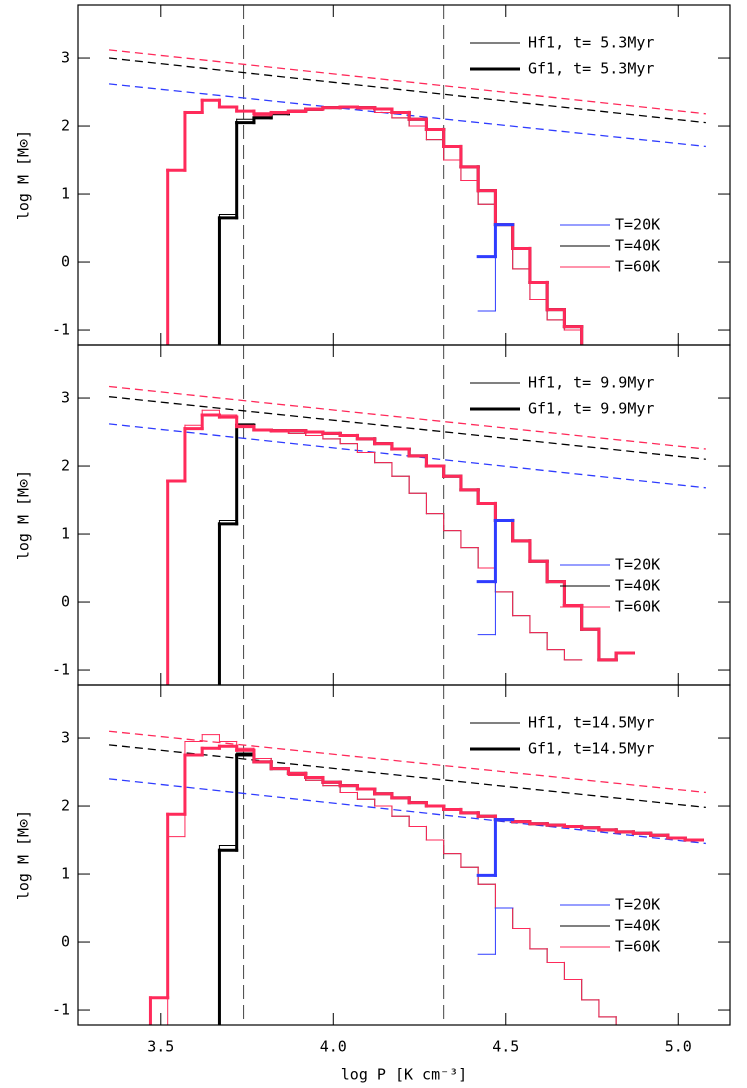 This screenshot has width=747, height=1088. What do you see at coordinates (505, 1047) in the screenshot?
I see `x-tick-label: 4.5` at bounding box center [505, 1047].